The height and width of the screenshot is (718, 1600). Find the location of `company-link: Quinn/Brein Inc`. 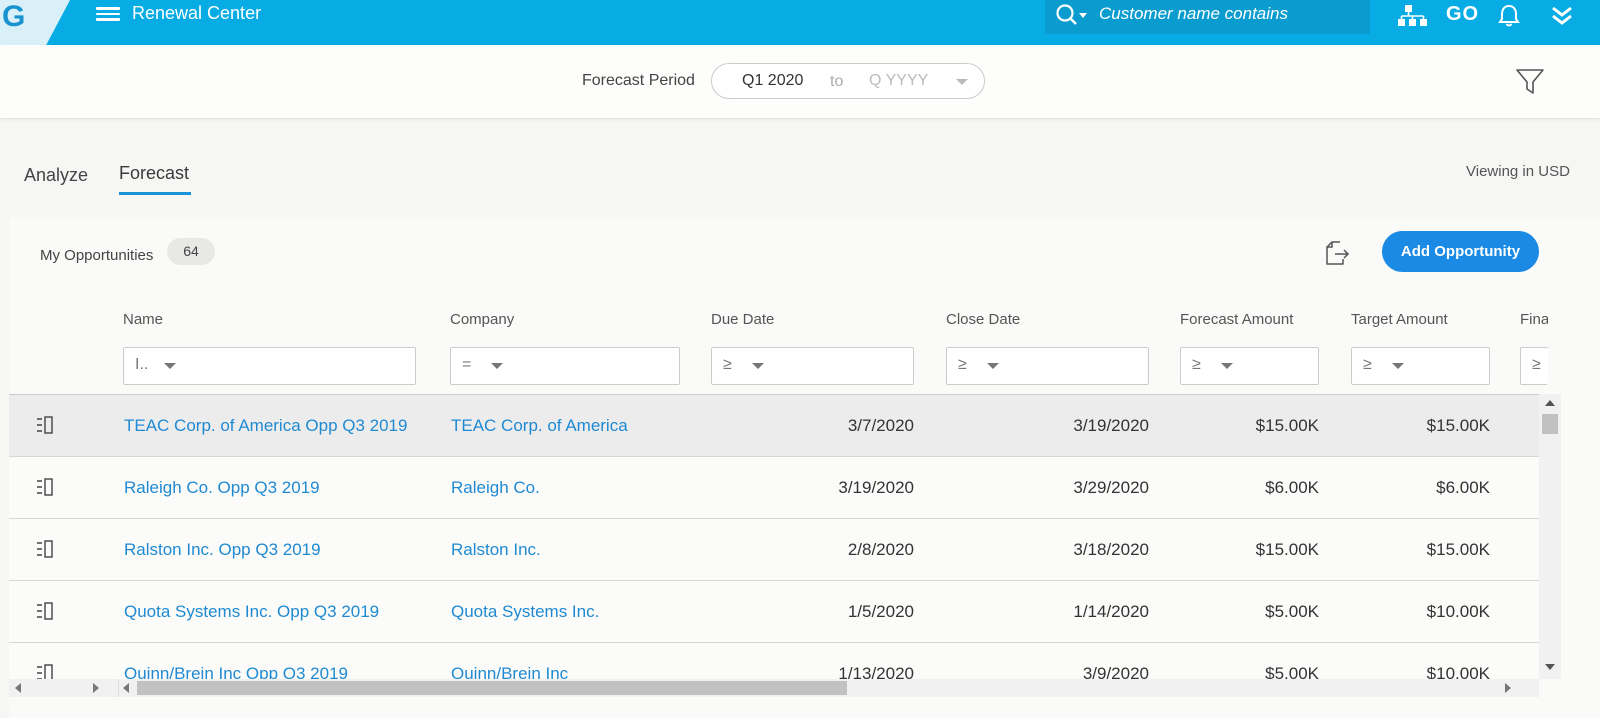

company-link: Quinn/Brein Inc is located at coordinates (510, 671).